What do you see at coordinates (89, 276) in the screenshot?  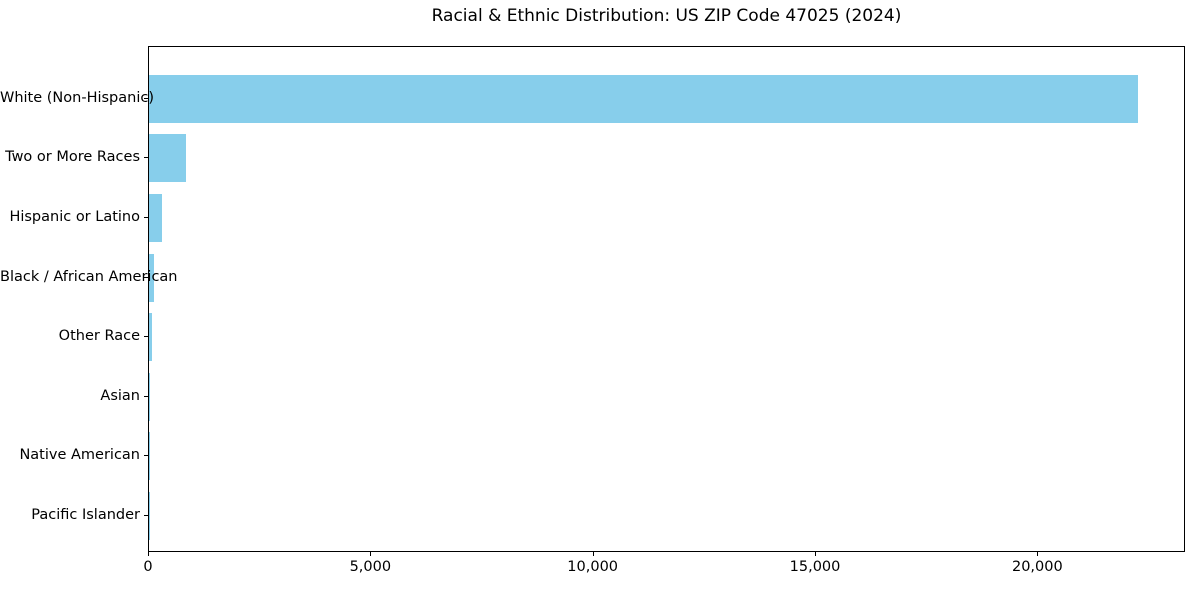 I see `category-label: Black / African American` at bounding box center [89, 276].